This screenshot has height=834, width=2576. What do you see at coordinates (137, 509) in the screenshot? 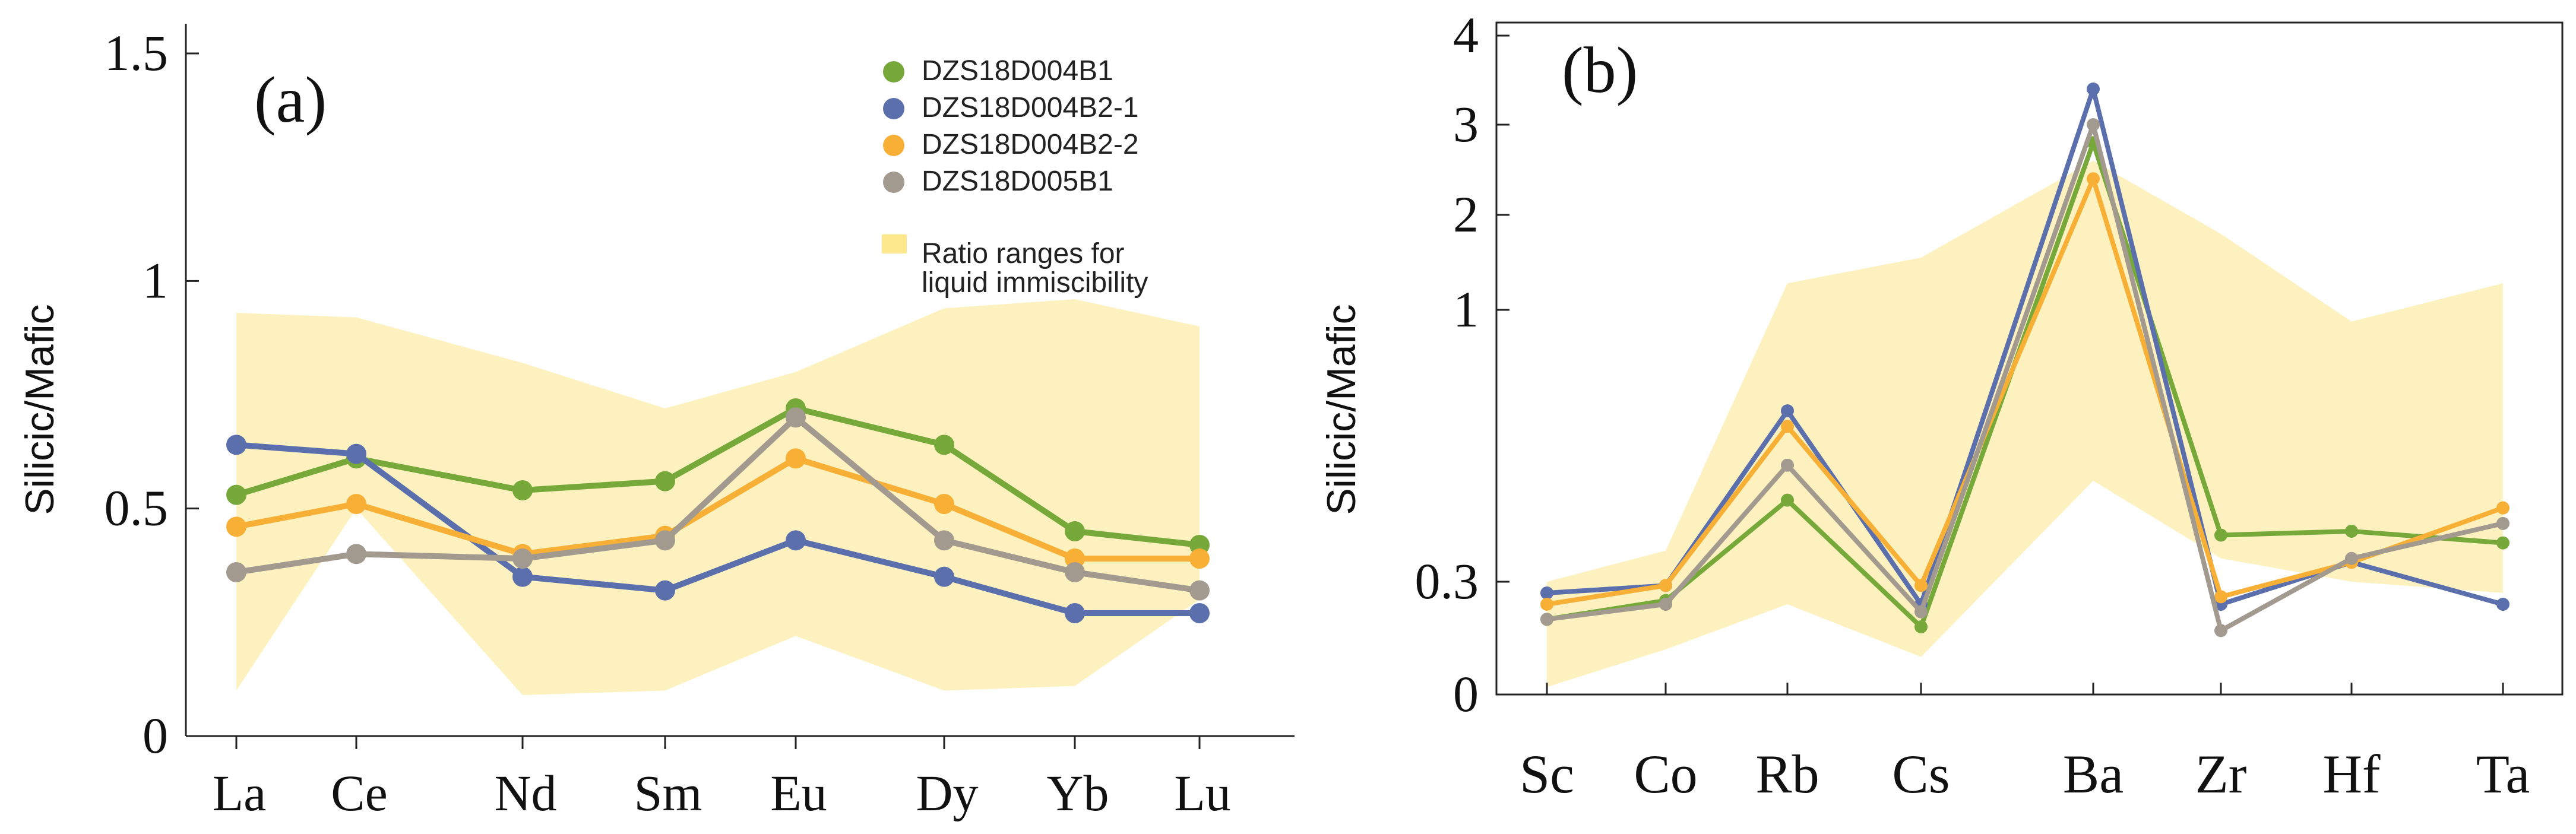
I see `panel-a-y-tick-label: 0.5` at bounding box center [137, 509].